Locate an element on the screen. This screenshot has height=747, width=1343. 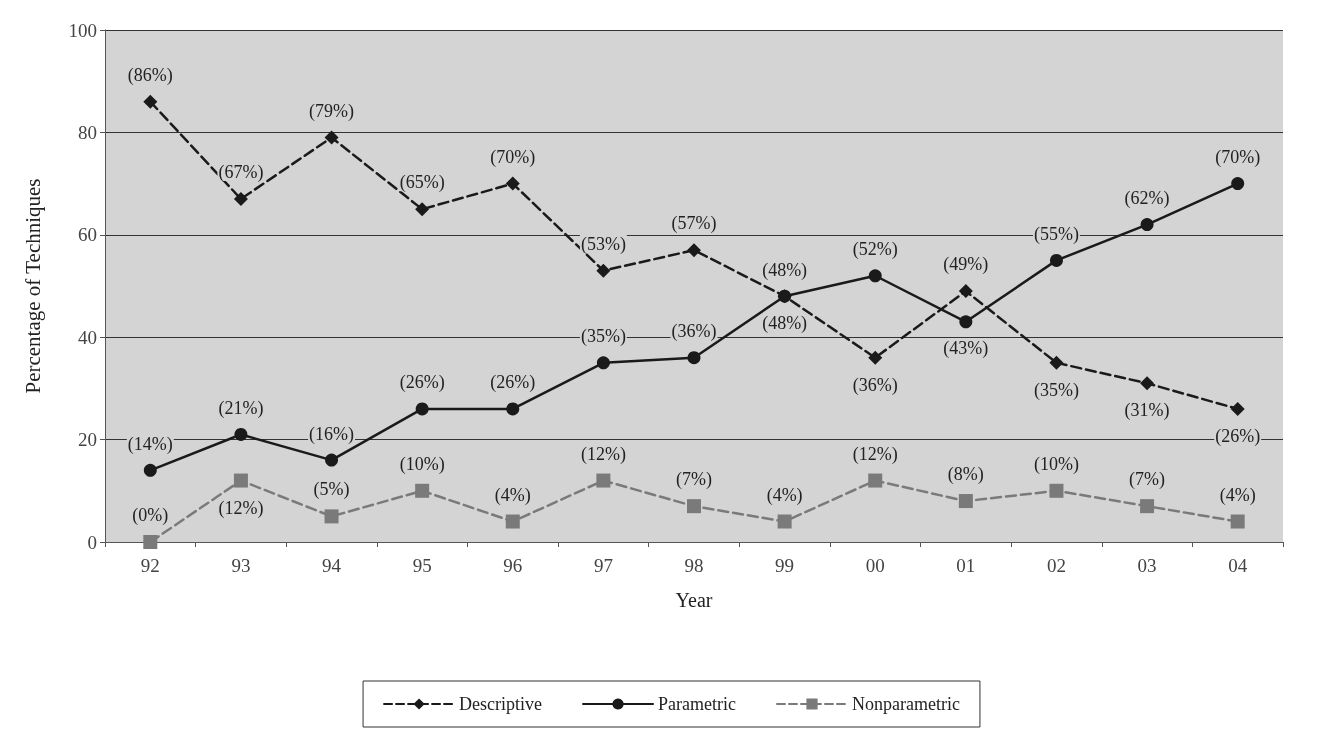
data-label: (62%) is located at coordinates (1147, 199).